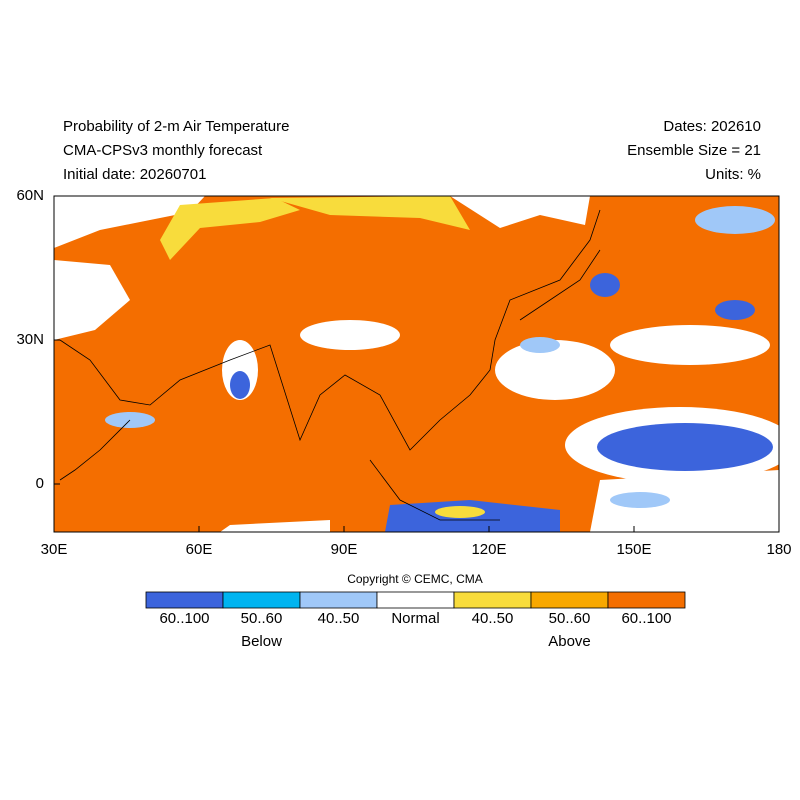 This screenshot has height=800, width=800. I want to click on header-right: Dates: 202610, so click(712, 126).